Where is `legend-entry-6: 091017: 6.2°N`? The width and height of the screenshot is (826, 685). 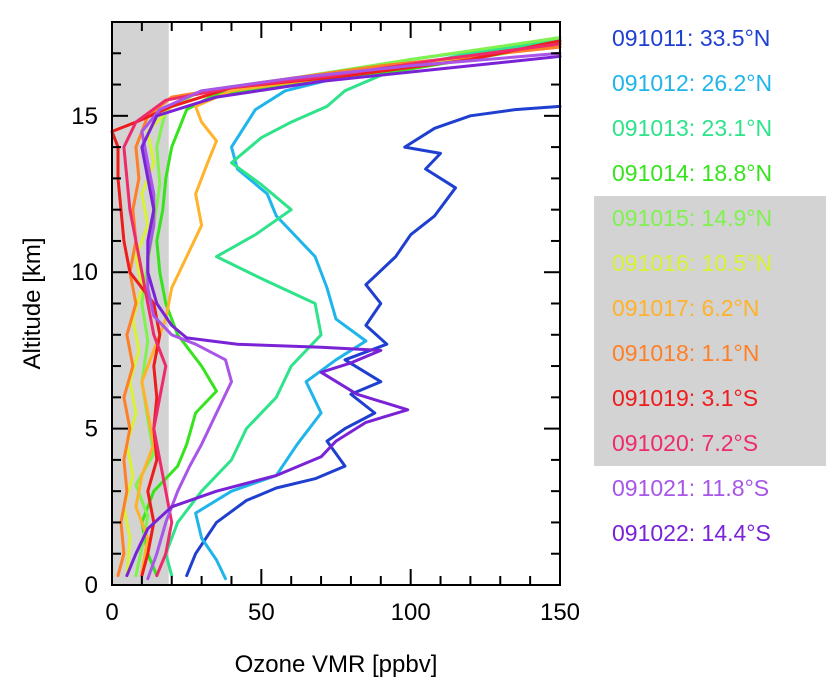
legend-entry-6: 091017: 6.2°N is located at coordinates (685, 308).